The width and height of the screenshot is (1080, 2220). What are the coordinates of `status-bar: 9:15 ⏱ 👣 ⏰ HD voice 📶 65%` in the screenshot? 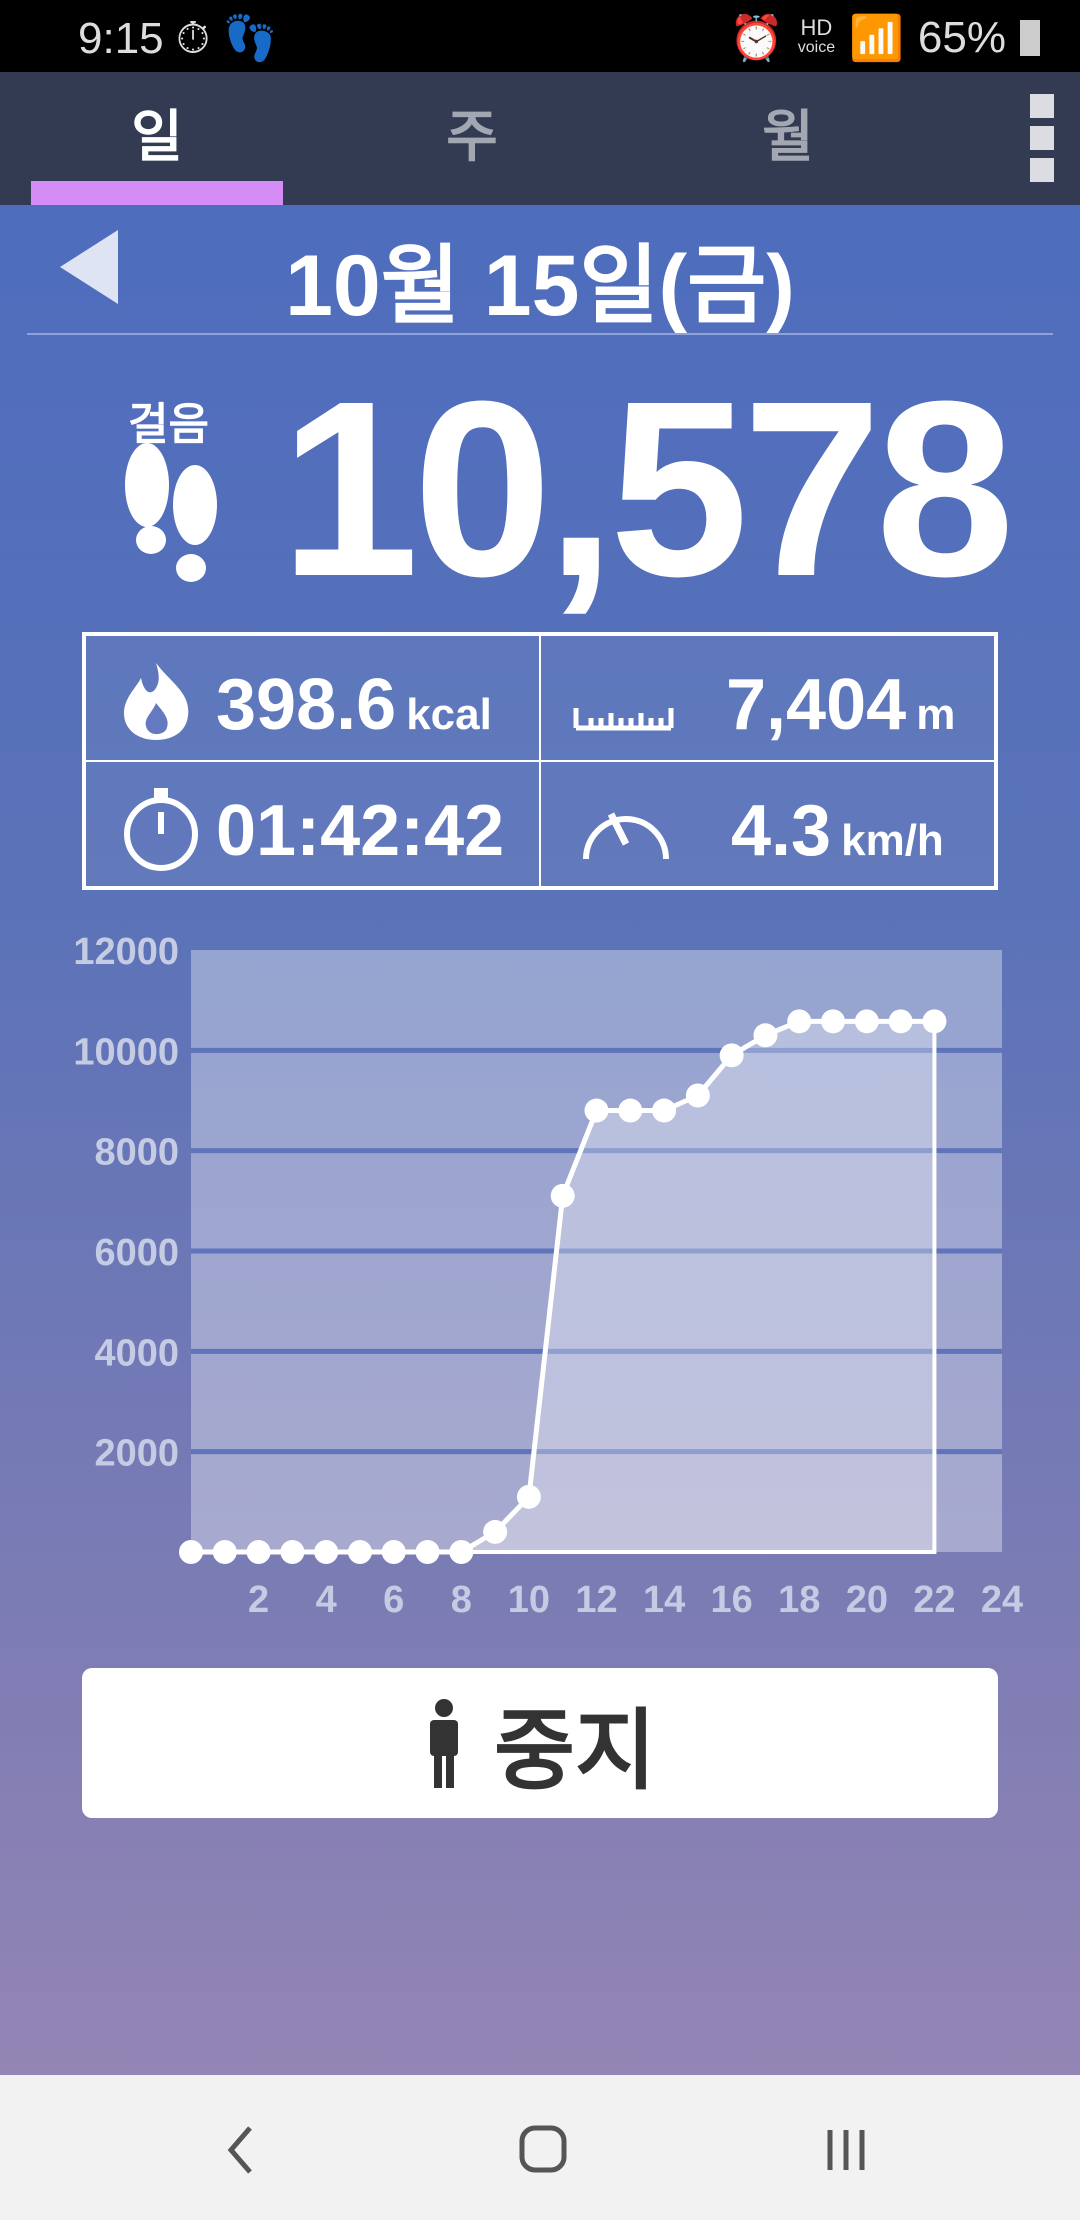 It's located at (540, 36).